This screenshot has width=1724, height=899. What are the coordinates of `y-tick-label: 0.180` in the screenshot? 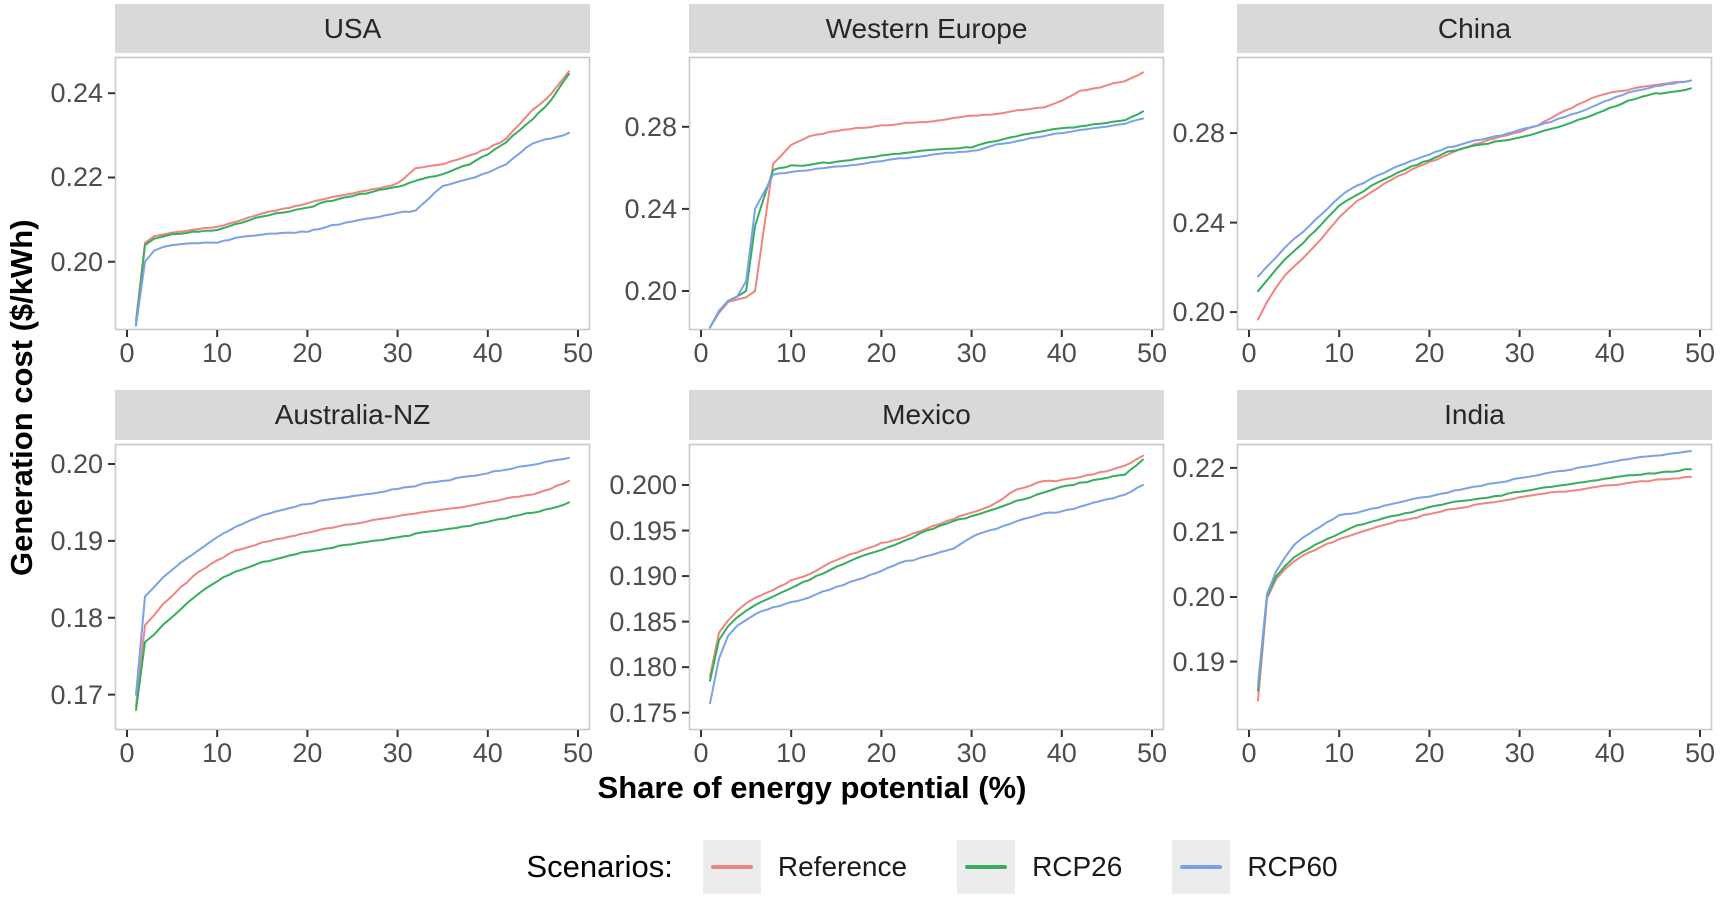 It's located at (643, 667).